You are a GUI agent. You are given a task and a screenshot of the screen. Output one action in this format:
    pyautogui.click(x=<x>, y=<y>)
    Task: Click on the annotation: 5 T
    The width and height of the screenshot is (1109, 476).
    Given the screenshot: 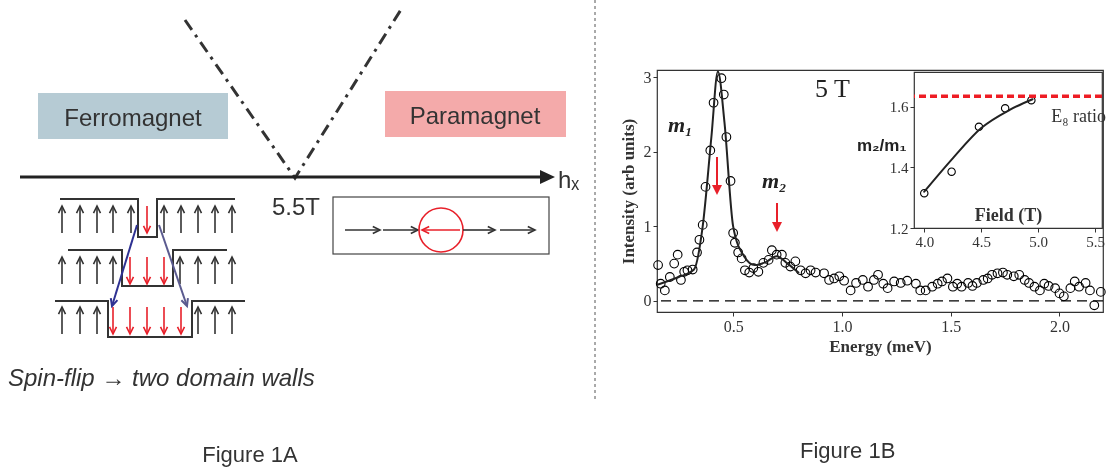 What is the action you would take?
    pyautogui.click(x=832, y=89)
    